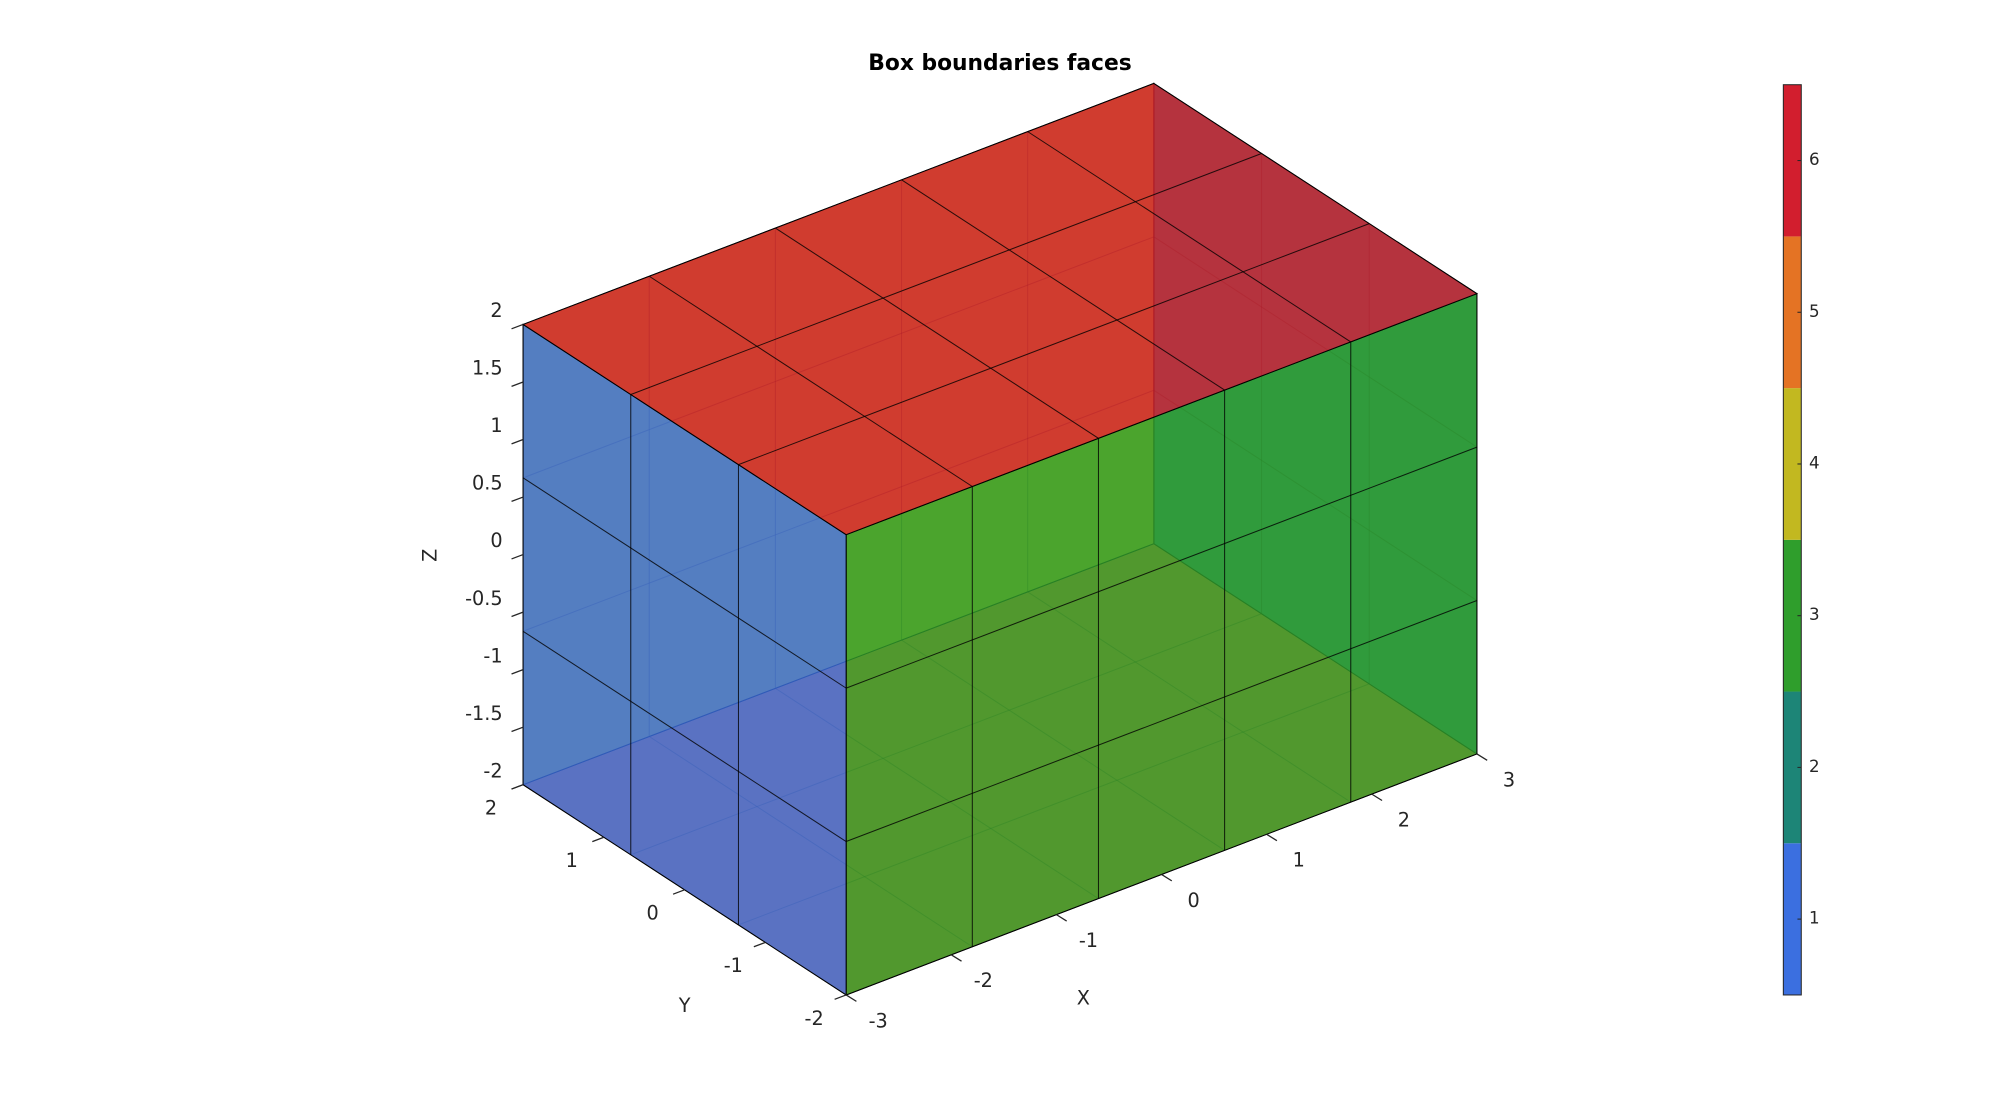 This screenshot has width=2000, height=1113. What do you see at coordinates (496, 310) in the screenshot?
I see `z-tick-label: 2` at bounding box center [496, 310].